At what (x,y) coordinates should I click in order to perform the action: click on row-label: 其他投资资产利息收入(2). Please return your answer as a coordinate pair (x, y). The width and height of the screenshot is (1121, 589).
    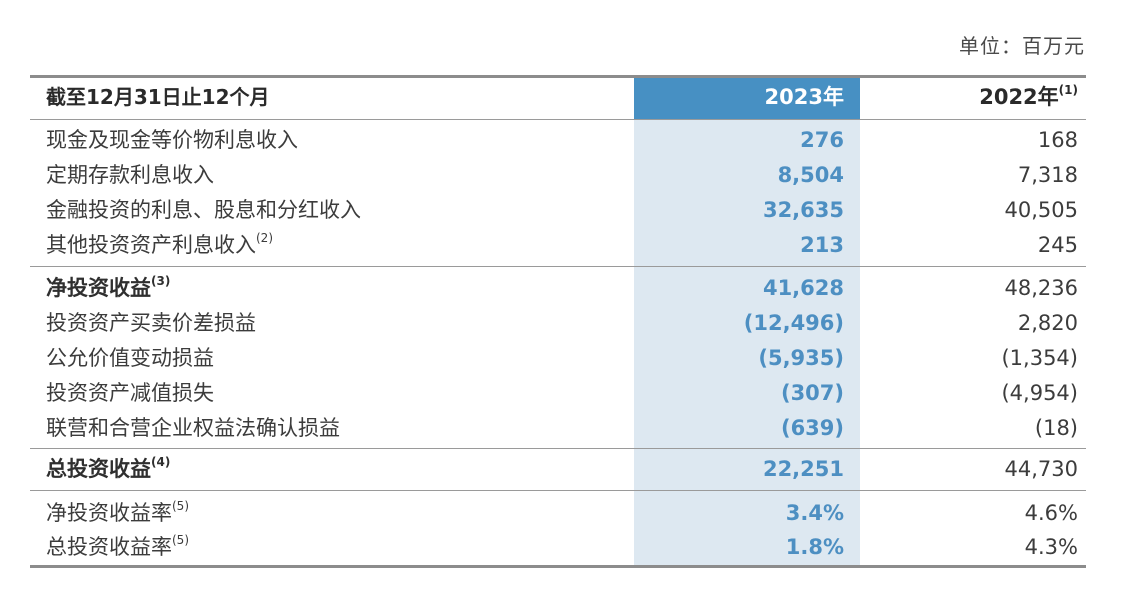
    Looking at the image, I should click on (159, 244).